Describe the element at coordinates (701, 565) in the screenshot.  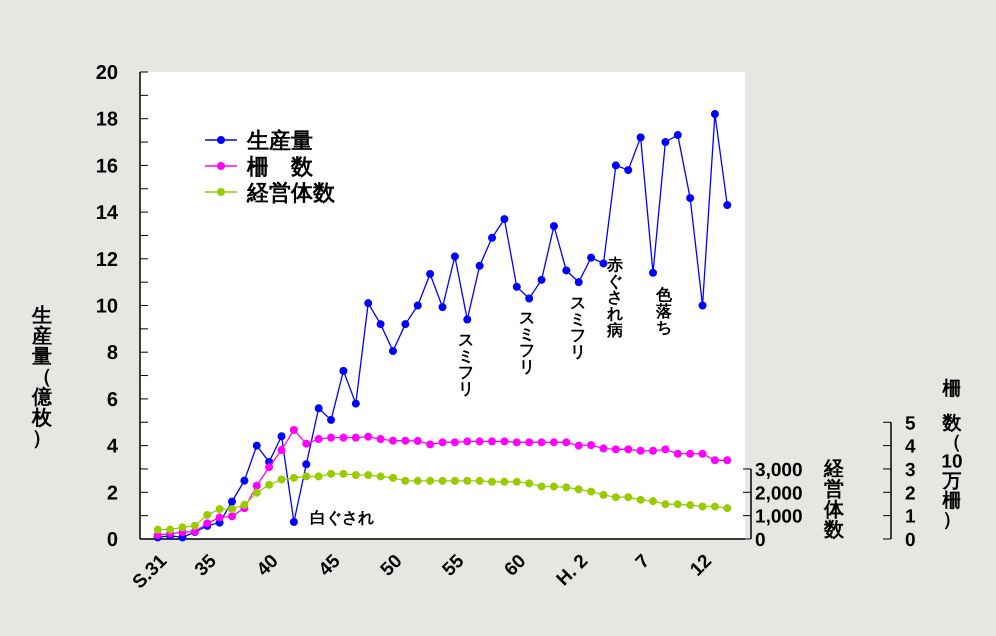
I see `x-tick-label: 12` at that location.